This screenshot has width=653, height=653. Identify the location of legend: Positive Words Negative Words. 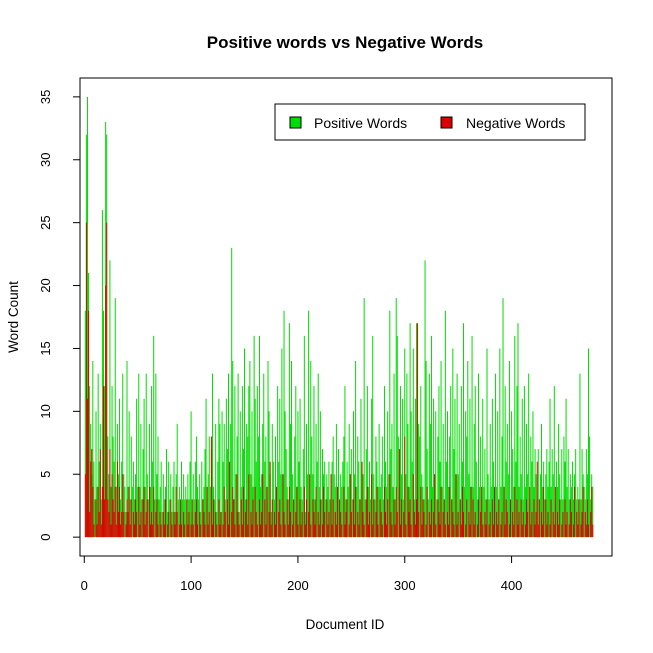
(430, 122).